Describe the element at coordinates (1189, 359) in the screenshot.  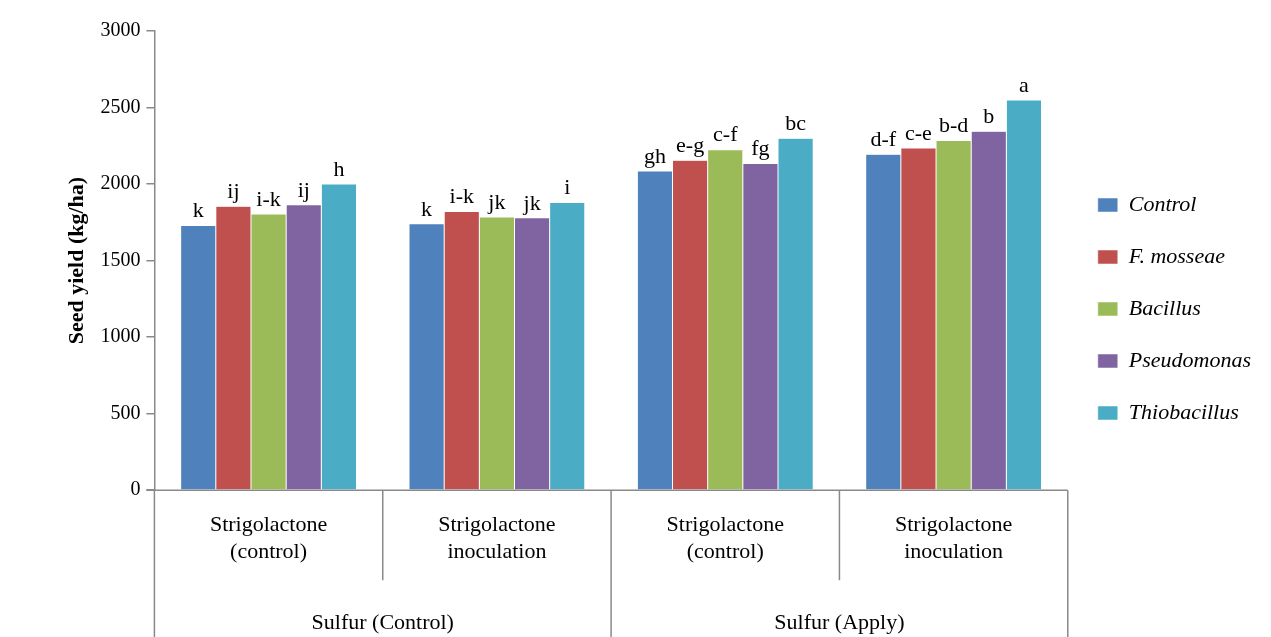
I see `legend-label: Pseudomonas` at that location.